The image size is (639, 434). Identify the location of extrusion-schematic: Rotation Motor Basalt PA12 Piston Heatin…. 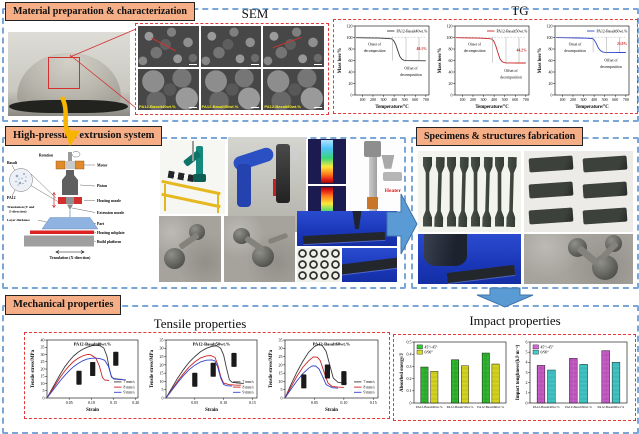
(66, 205).